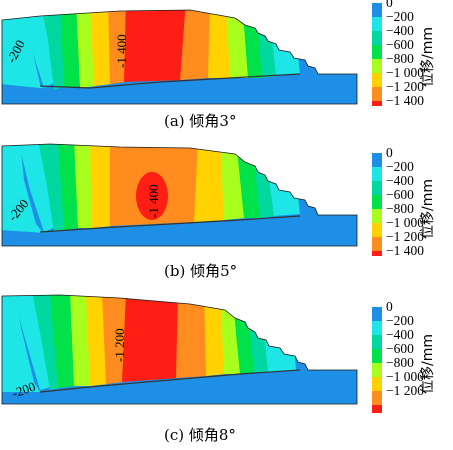 The height and width of the screenshot is (450, 453). Describe the element at coordinates (170, 224) in the screenshot. I see `weak-layer-line-b` at that location.